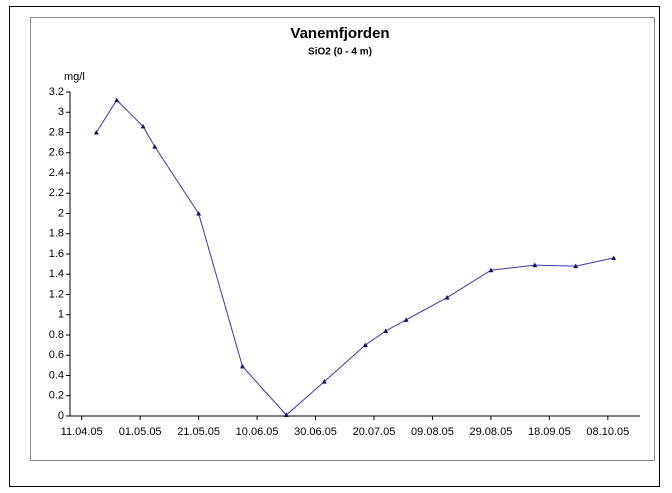  I want to click on y-tick-label: 2, so click(61, 213).